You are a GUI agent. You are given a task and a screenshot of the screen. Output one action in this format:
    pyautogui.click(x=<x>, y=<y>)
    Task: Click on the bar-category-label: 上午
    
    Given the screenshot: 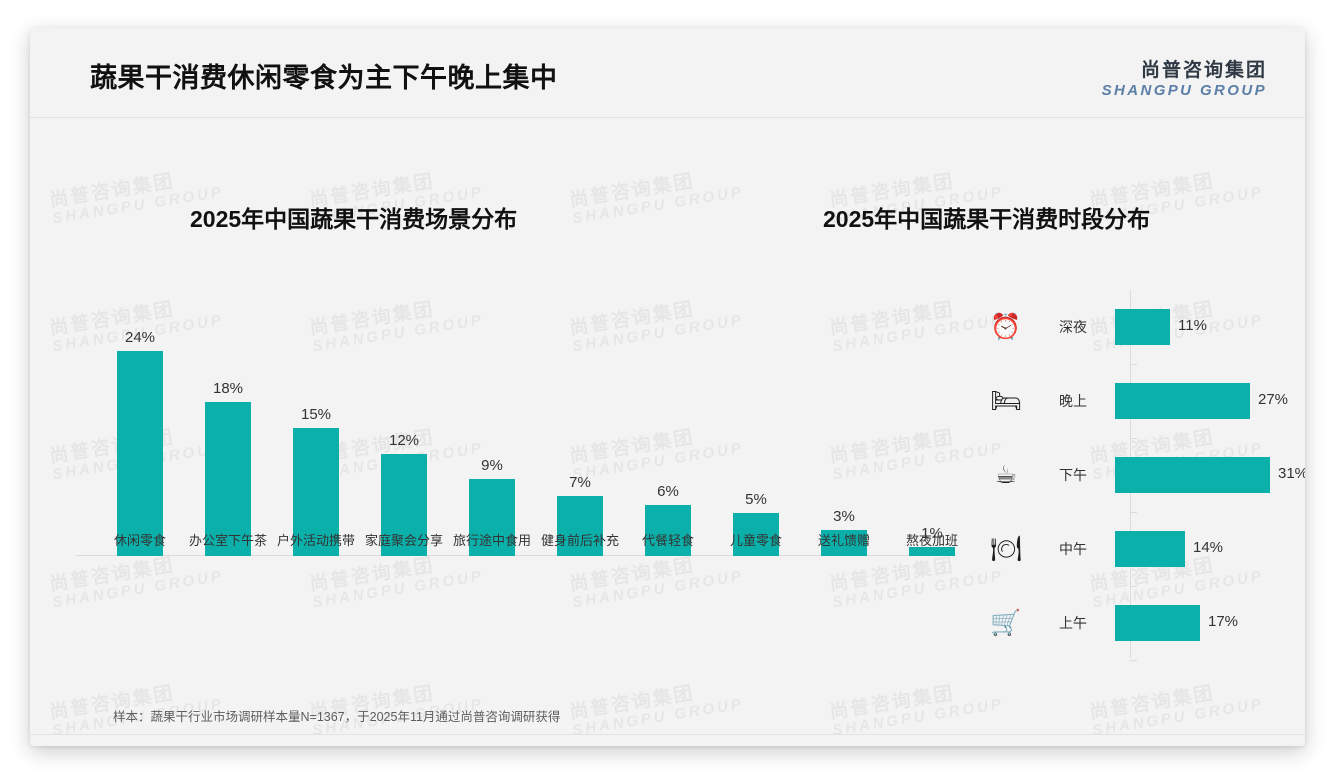 What is the action you would take?
    pyautogui.click(x=1073, y=623)
    